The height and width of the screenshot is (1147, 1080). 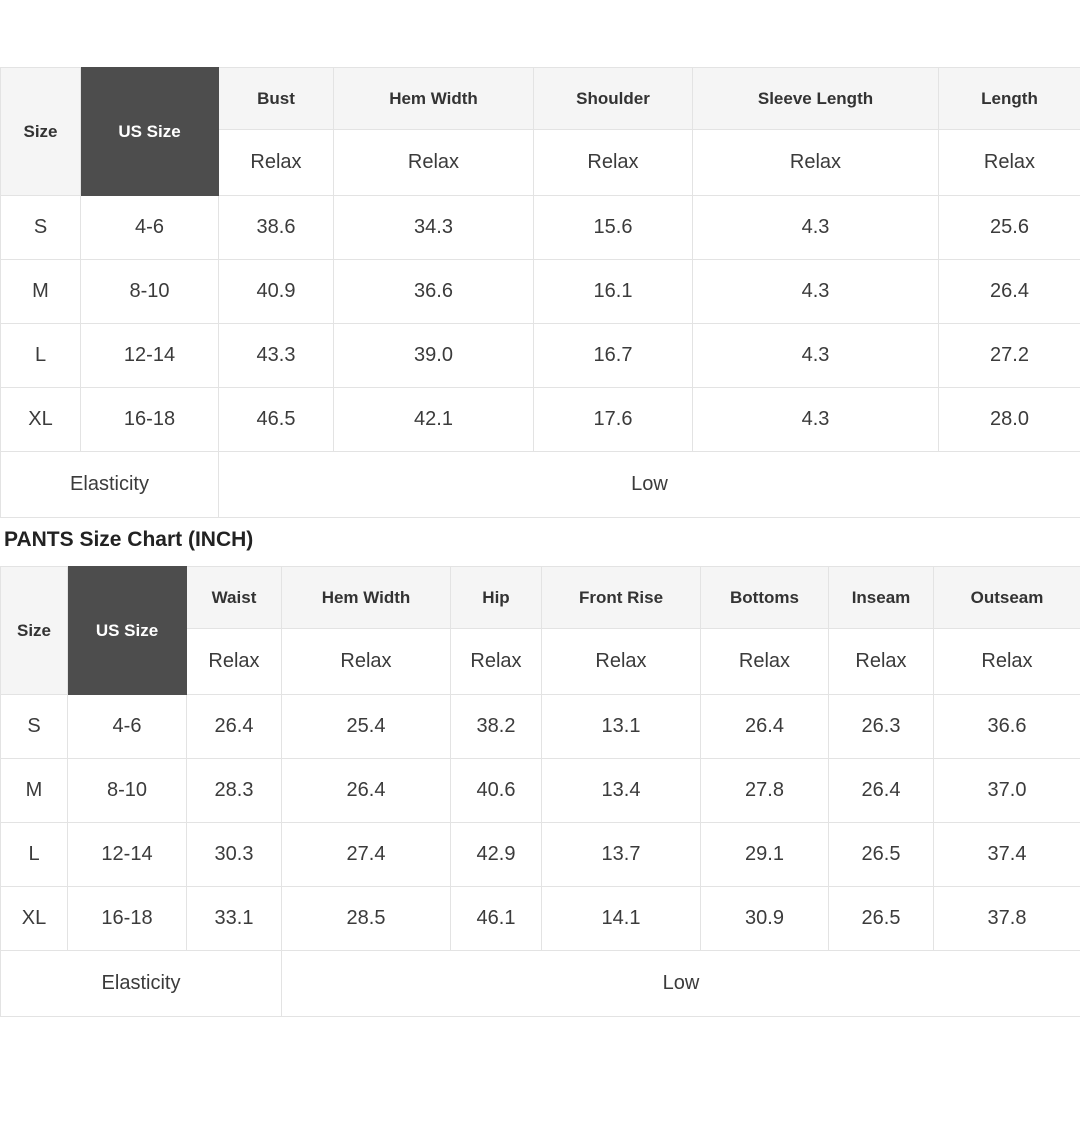 I want to click on measurement-cell: 26.3, so click(x=881, y=727).